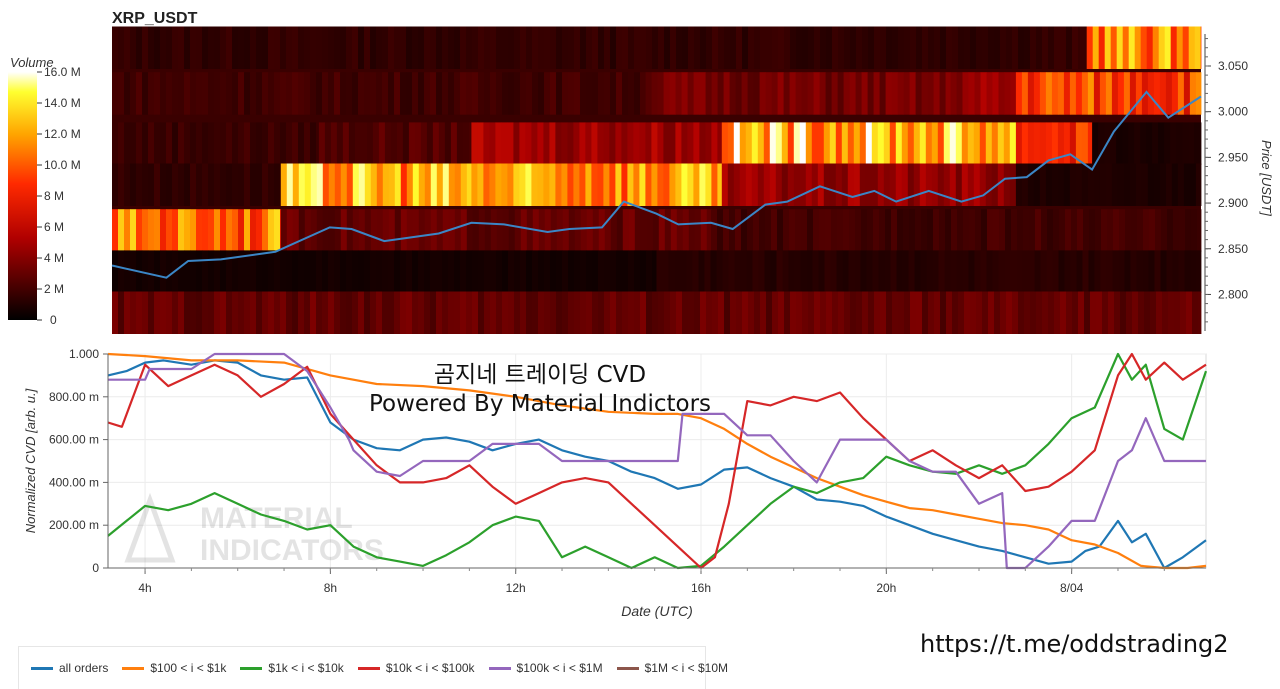 The height and width of the screenshot is (689, 1280). What do you see at coordinates (416, 668) in the screenshot?
I see `legend-item: $10k < i < $100k` at bounding box center [416, 668].